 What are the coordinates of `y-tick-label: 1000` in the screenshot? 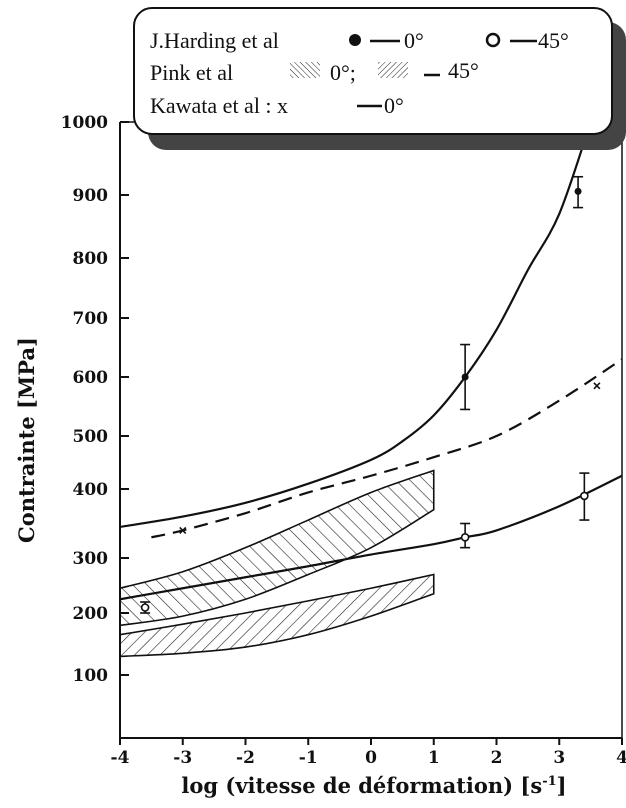 It's located at (84, 123).